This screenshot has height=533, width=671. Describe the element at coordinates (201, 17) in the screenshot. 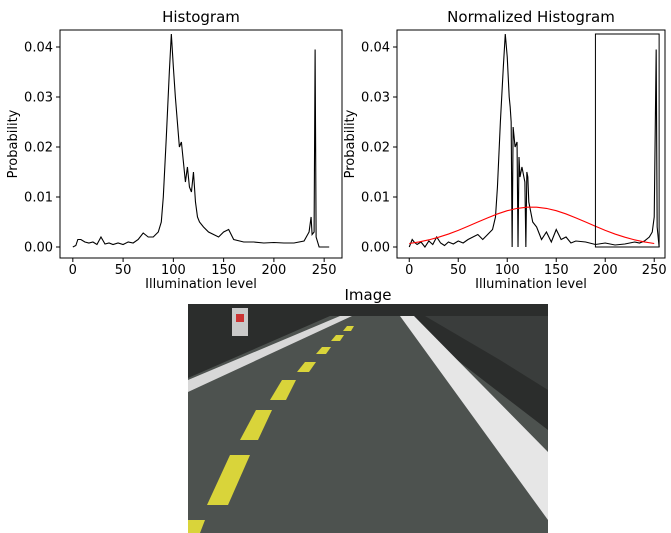

I see `chart-title: Histogram` at that location.